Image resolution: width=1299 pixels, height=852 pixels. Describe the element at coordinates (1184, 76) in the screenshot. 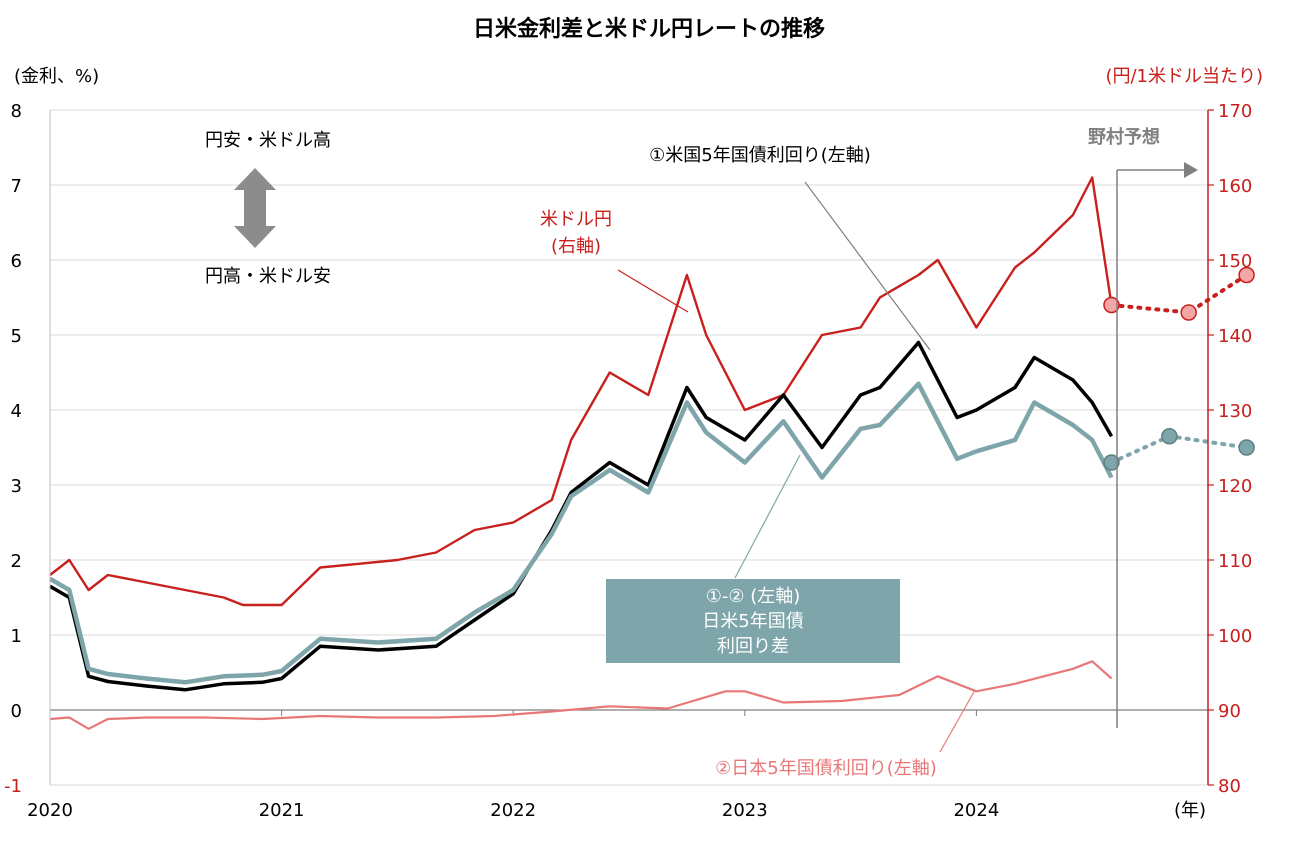

I see `right-axis-unit: (円/1米ドル当たり)` at that location.